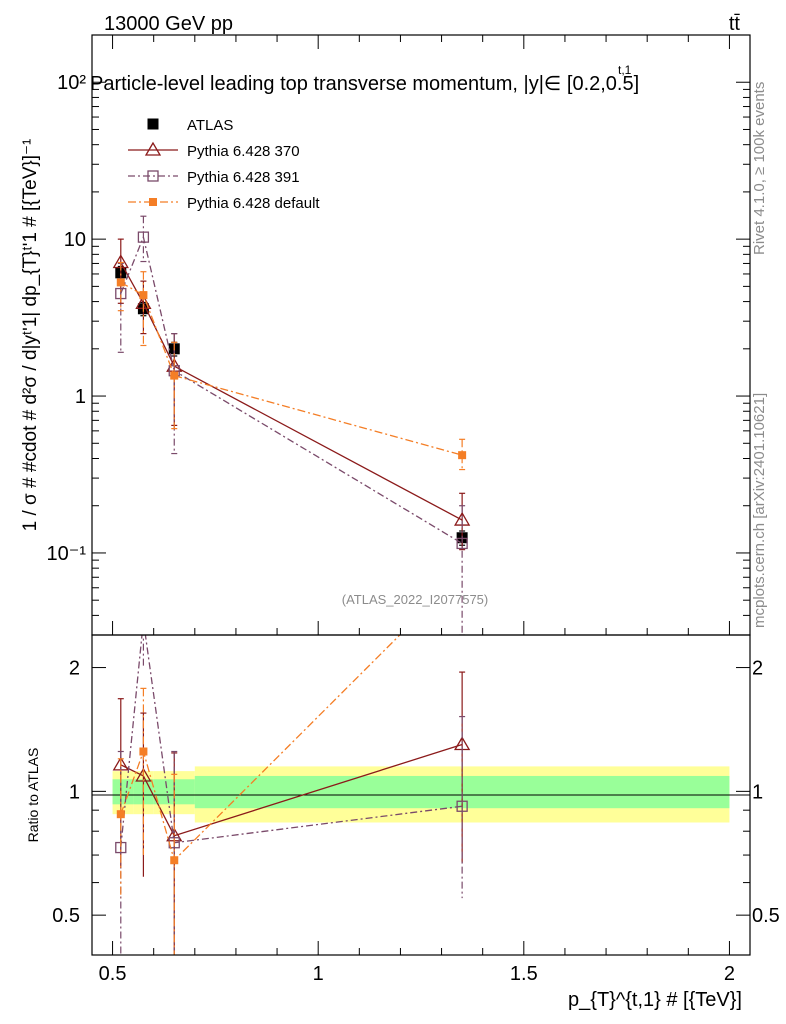  What do you see at coordinates (67, 554) in the screenshot?
I see `main-y-tick-label-0: 10⁻¹` at bounding box center [67, 554].